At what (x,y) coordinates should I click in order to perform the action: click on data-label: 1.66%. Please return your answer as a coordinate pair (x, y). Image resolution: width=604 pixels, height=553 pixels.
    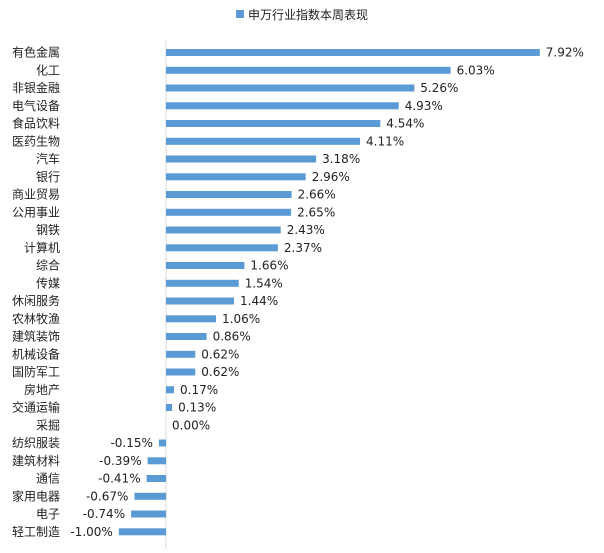
    Looking at the image, I should click on (269, 266).